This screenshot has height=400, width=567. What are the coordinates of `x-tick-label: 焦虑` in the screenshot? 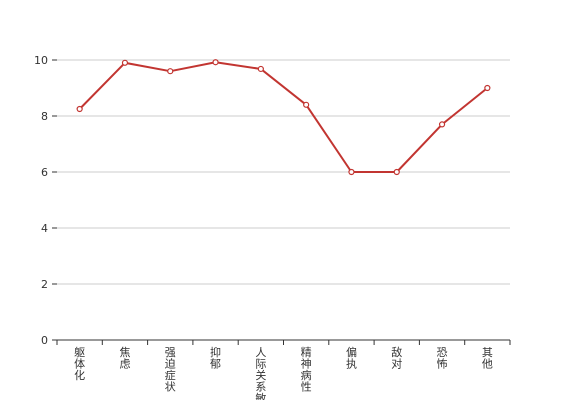 It's located at (124, 358).